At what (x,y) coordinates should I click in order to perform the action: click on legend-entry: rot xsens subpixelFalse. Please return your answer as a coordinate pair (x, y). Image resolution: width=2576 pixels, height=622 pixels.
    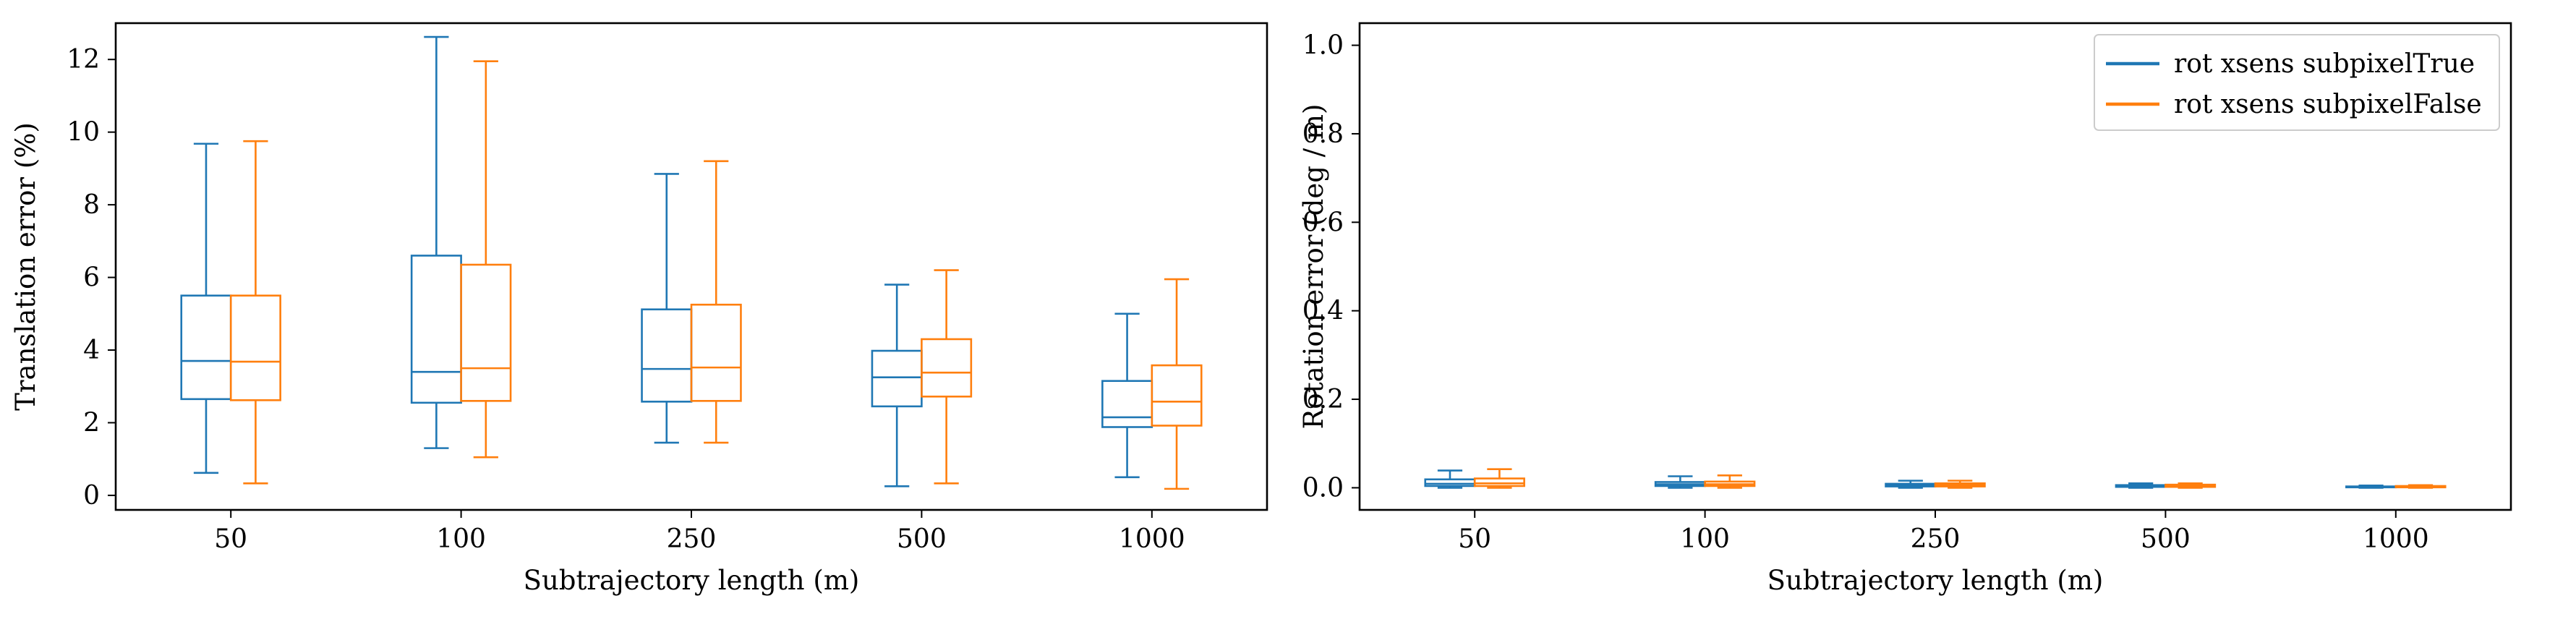
    Looking at the image, I should click on (2294, 104).